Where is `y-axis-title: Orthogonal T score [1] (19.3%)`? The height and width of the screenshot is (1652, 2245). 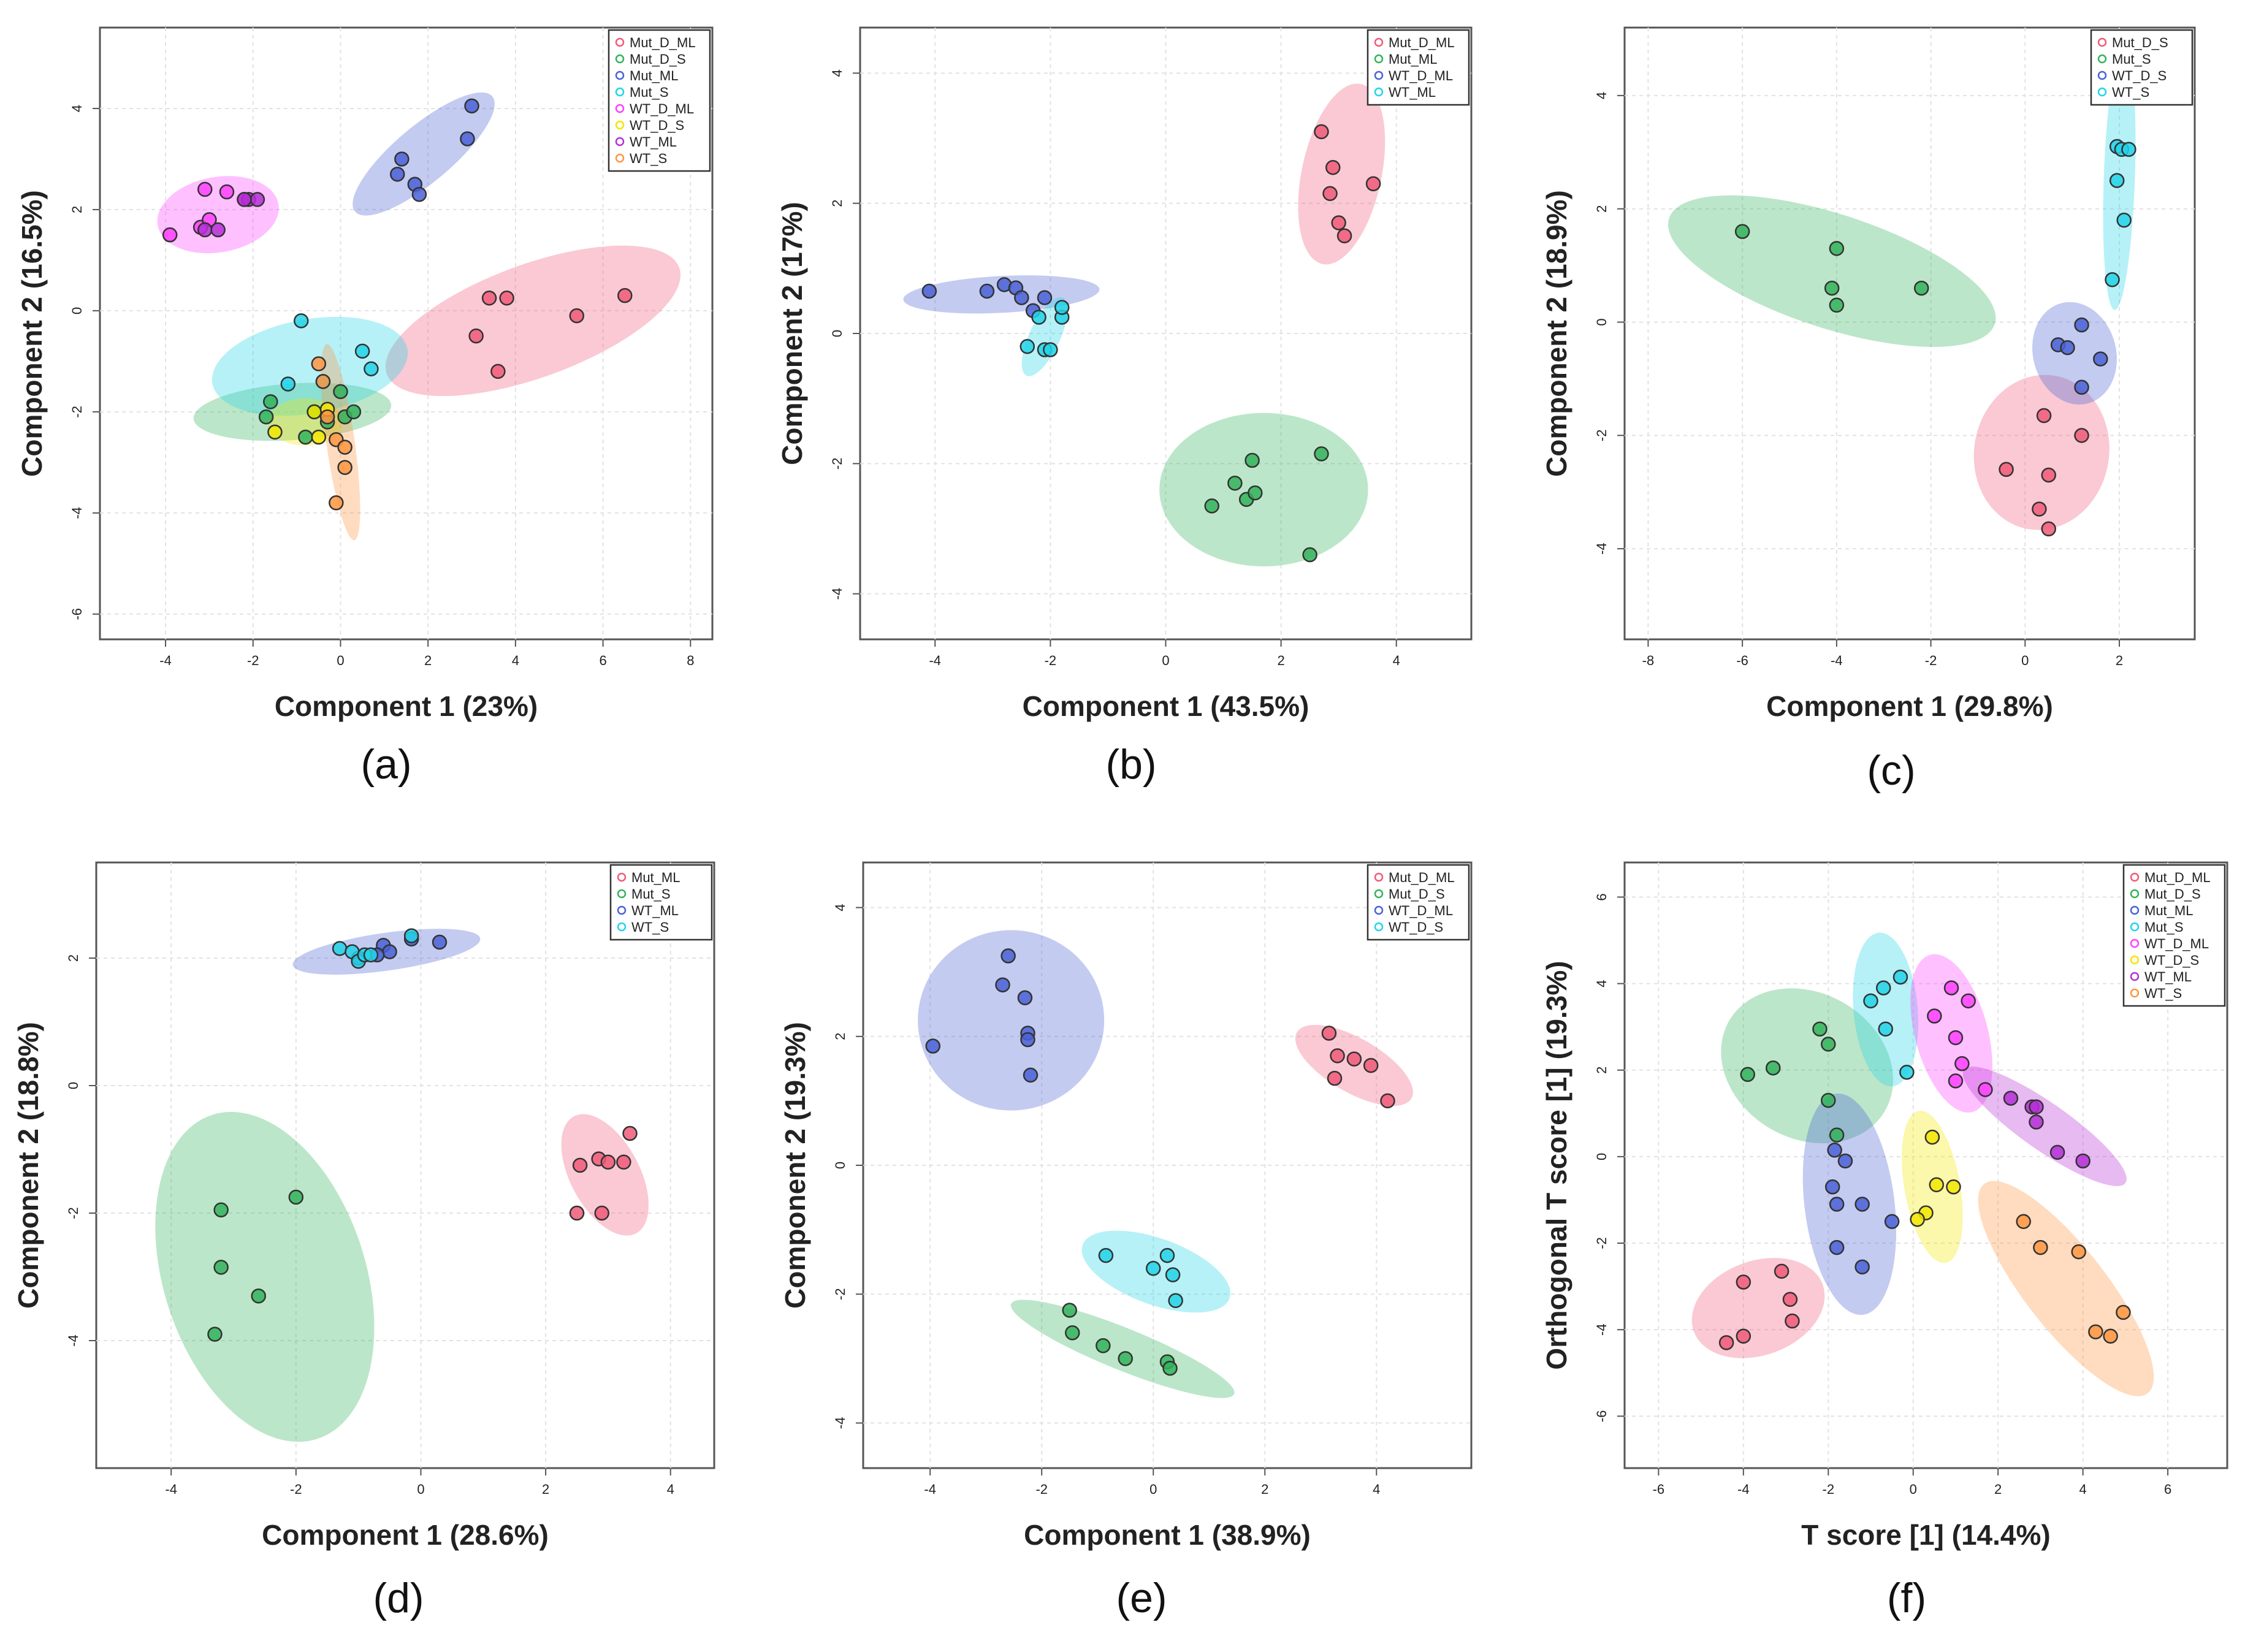 y-axis-title: Orthogonal T score [1] (19.3%) is located at coordinates (1556, 1165).